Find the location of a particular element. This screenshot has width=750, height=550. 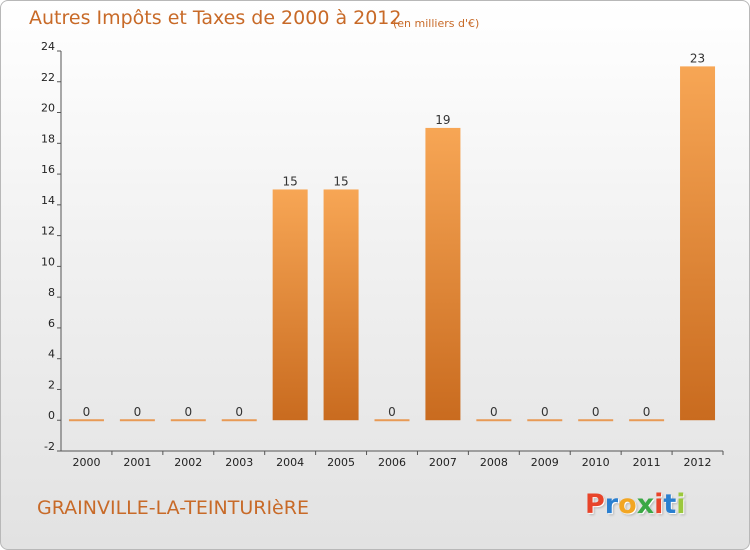

y-tick-label: 24 is located at coordinates (48, 46).